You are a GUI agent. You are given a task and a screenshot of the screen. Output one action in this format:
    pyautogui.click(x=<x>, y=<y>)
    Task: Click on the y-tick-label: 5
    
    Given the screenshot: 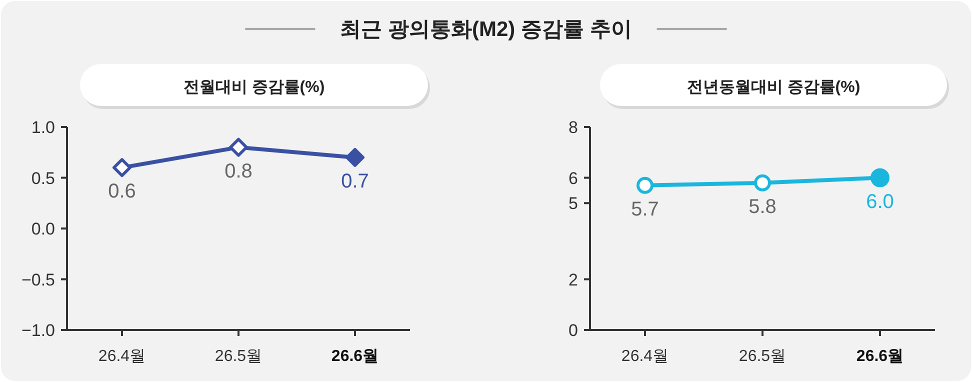 What is the action you would take?
    pyautogui.click(x=573, y=204)
    